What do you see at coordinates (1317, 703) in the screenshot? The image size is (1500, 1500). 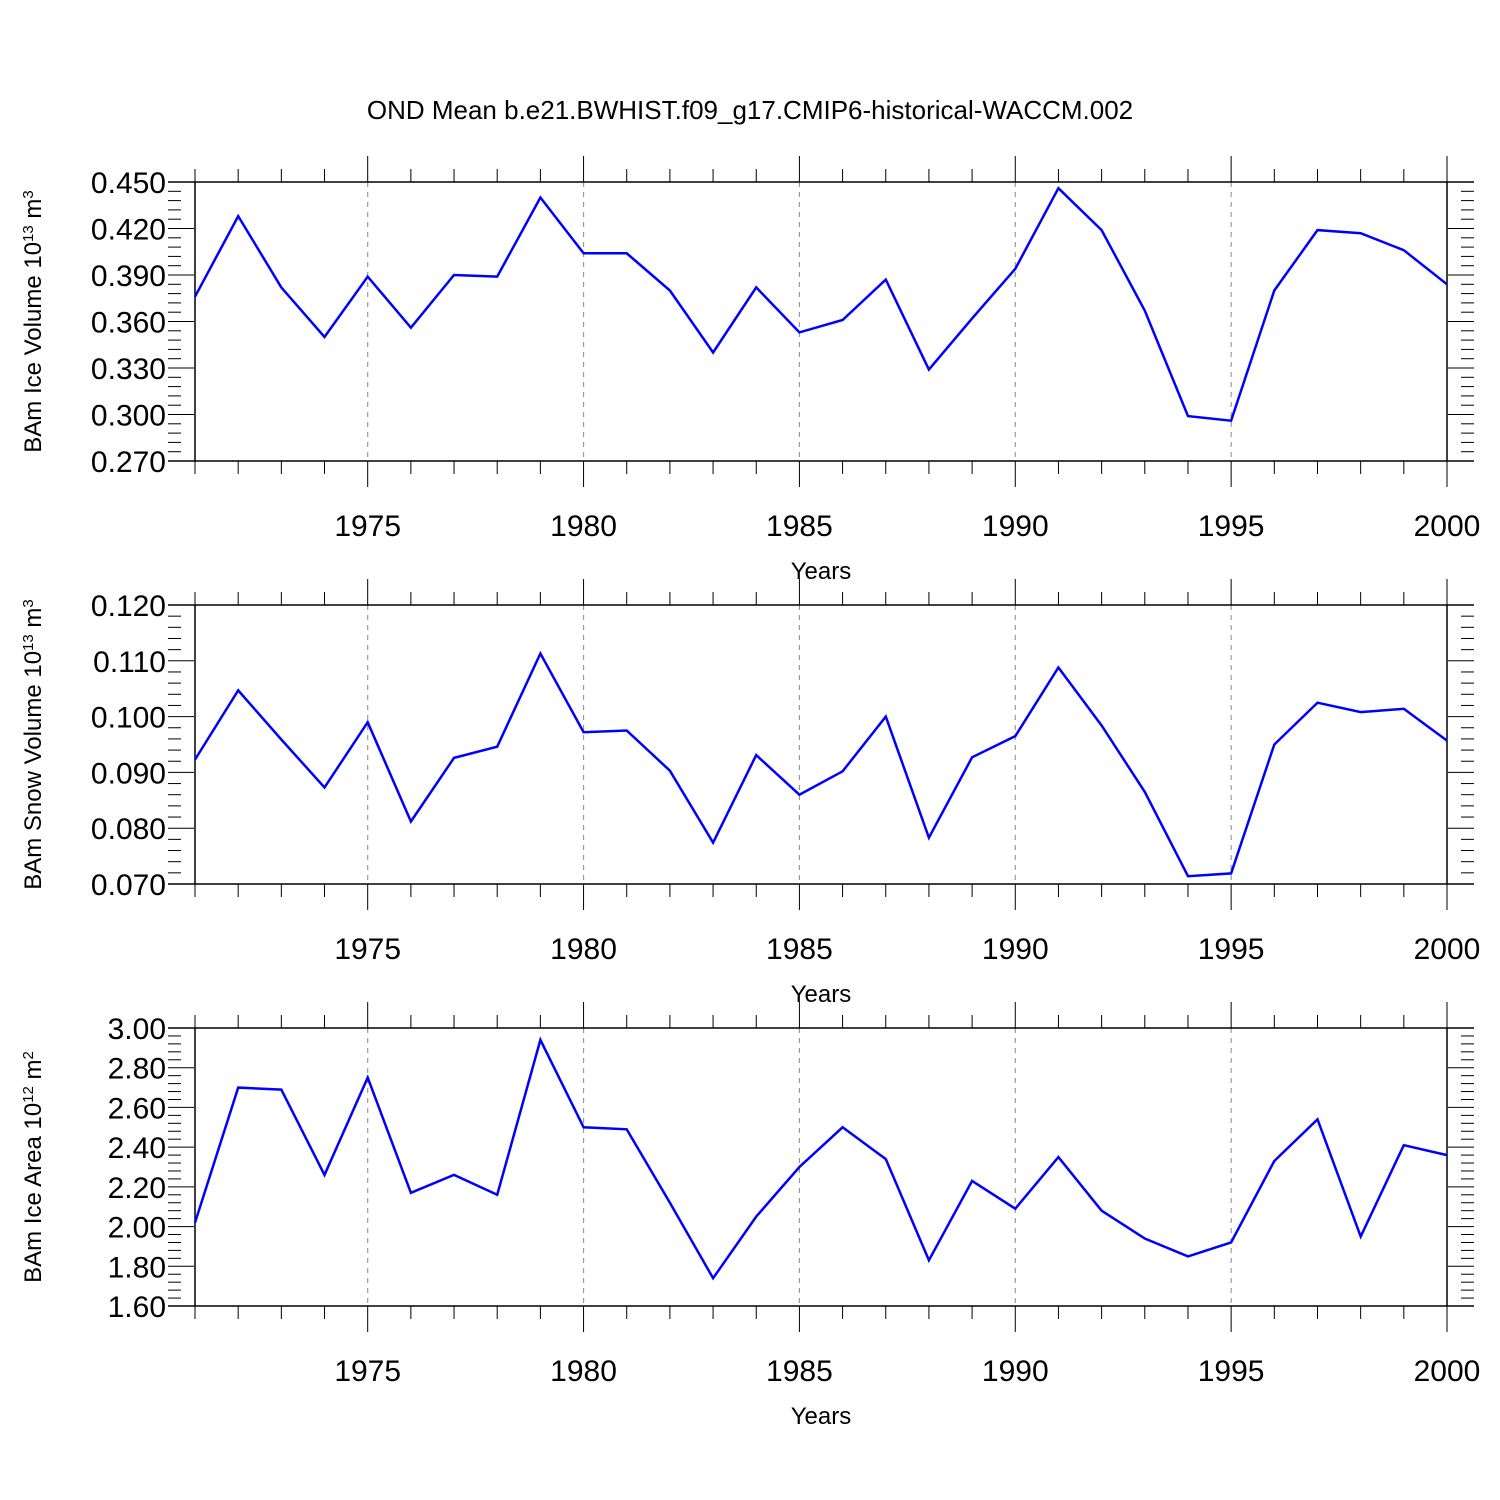 I see `data-point-1997` at bounding box center [1317, 703].